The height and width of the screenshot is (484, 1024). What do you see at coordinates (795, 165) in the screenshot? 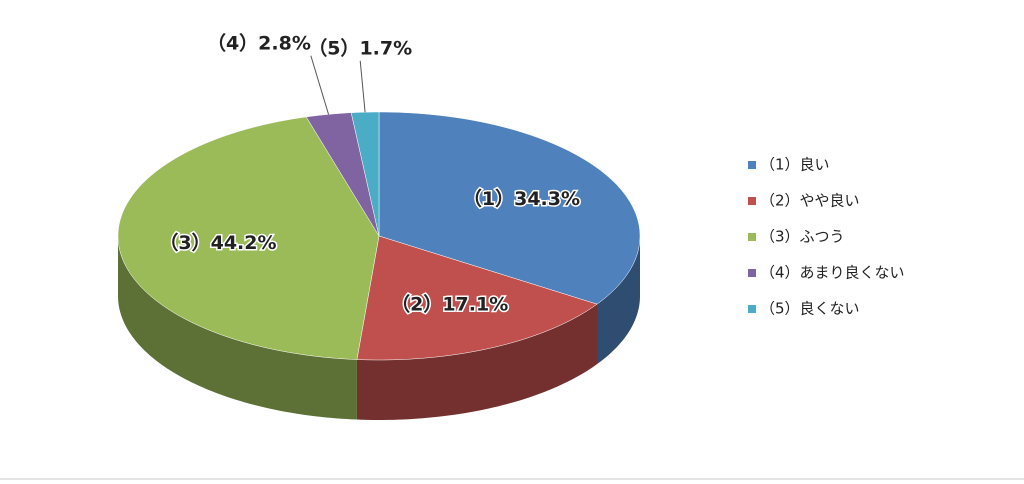
I see `legend-label: （1）良い` at bounding box center [795, 165].